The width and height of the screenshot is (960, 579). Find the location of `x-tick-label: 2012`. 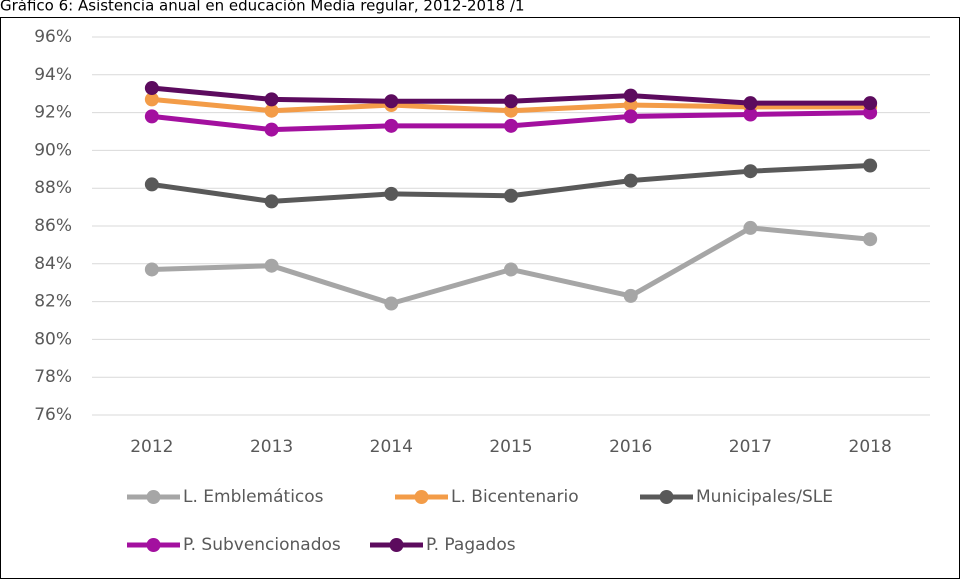

x-tick-label: 2012 is located at coordinates (151, 447).